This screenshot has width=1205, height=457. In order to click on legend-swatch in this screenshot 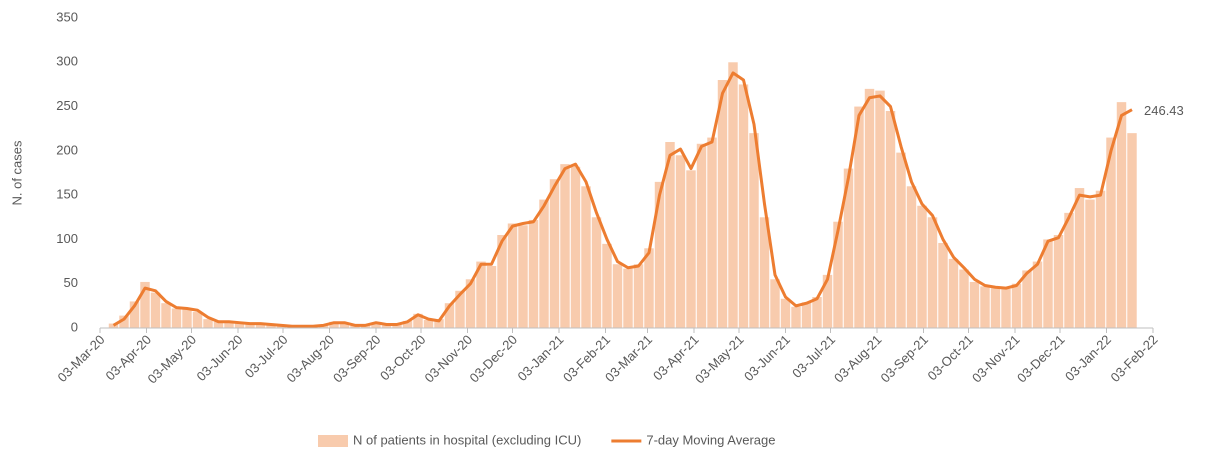, I will do `click(333, 441)`.